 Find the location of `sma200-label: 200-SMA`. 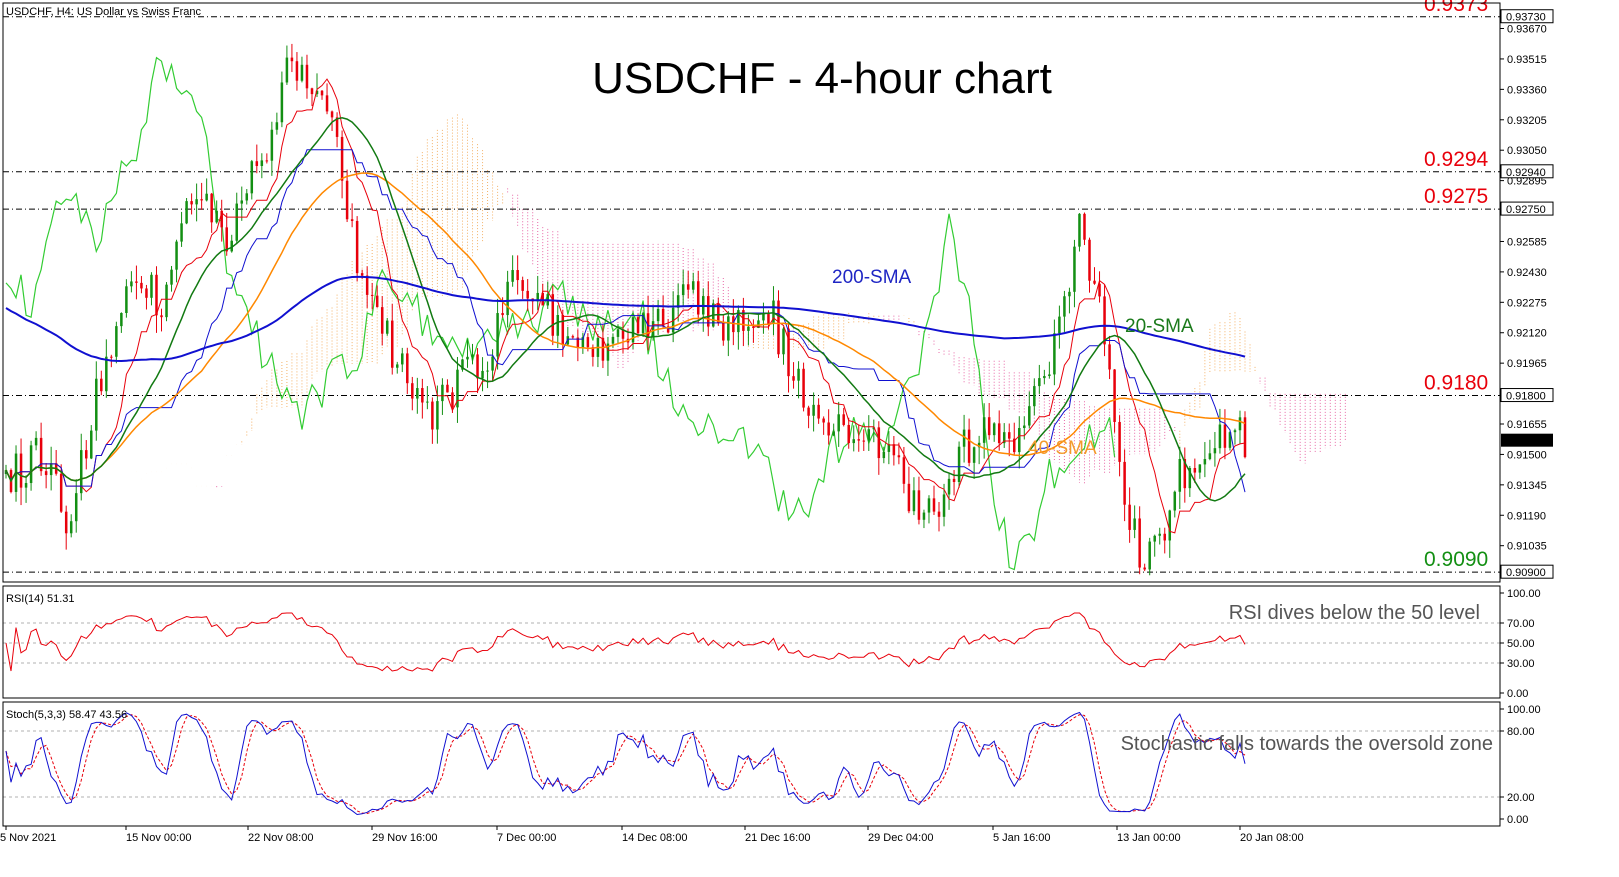

sma200-label: 200-SMA is located at coordinates (872, 277).